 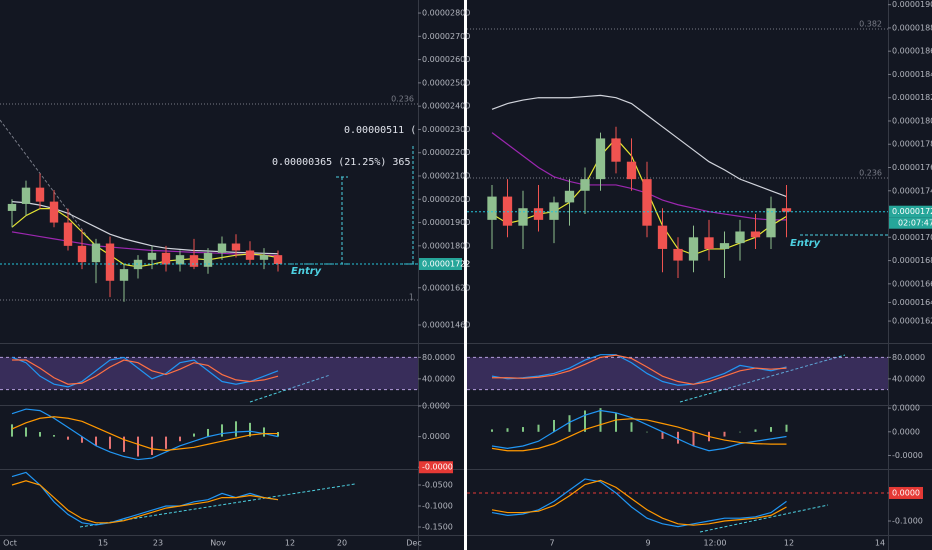 I want to click on price-label: 0.00001722, so click(x=912, y=211).